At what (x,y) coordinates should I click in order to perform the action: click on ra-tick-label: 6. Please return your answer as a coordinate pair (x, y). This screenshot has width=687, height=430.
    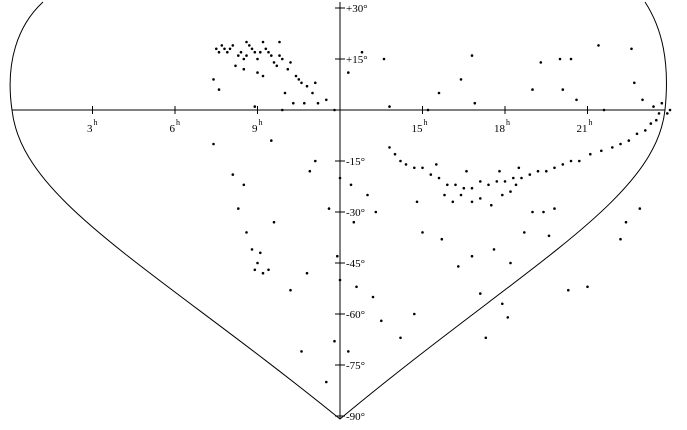
    Looking at the image, I should click on (173, 129).